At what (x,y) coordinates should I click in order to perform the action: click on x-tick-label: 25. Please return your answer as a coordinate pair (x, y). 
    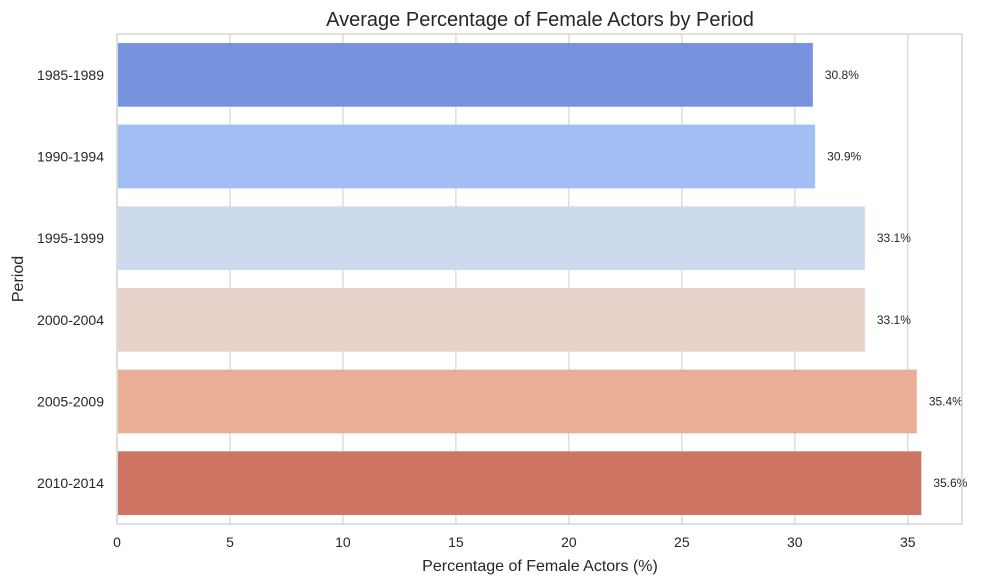
    Looking at the image, I should click on (682, 542).